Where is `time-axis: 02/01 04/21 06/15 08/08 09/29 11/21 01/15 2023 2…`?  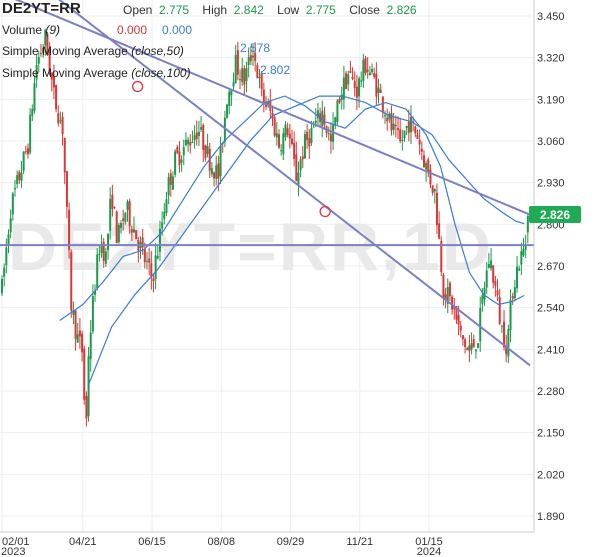
time-axis: 02/01 04/21 06/15 08/08 09/29 11/21 01/15 2023 2… is located at coordinates (222, 546).